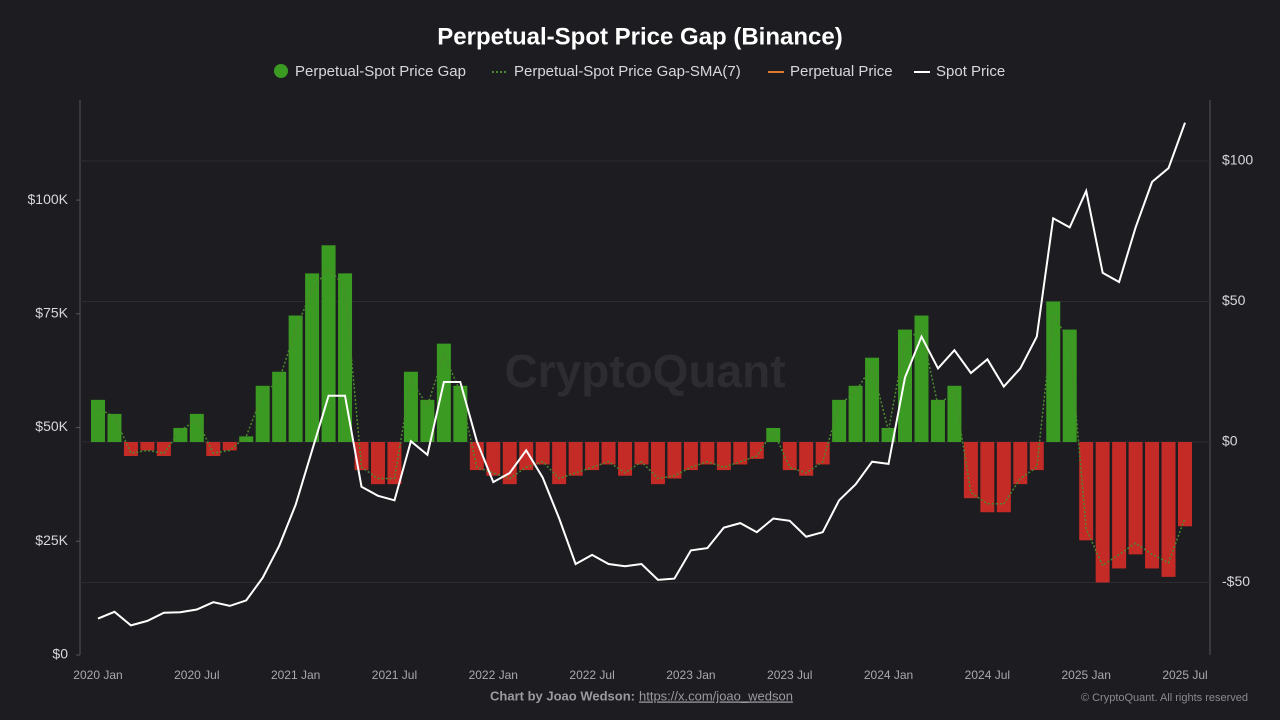 Image resolution: width=1280 pixels, height=720 pixels. Describe the element at coordinates (493, 675) in the screenshot. I see `x-tick-label: 2022 Jan` at that location.